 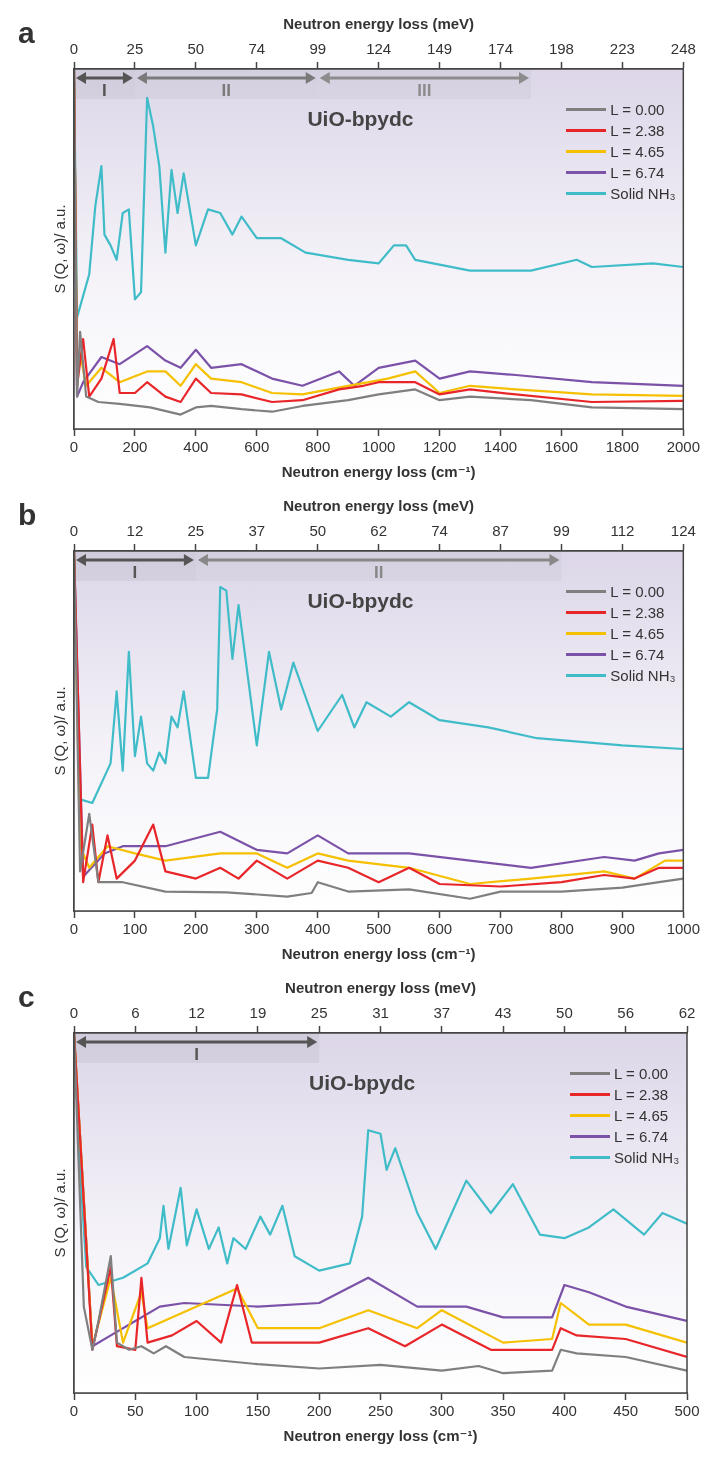 What do you see at coordinates (135, 1013) in the screenshot?
I see `x2-tick-label: 6` at bounding box center [135, 1013].